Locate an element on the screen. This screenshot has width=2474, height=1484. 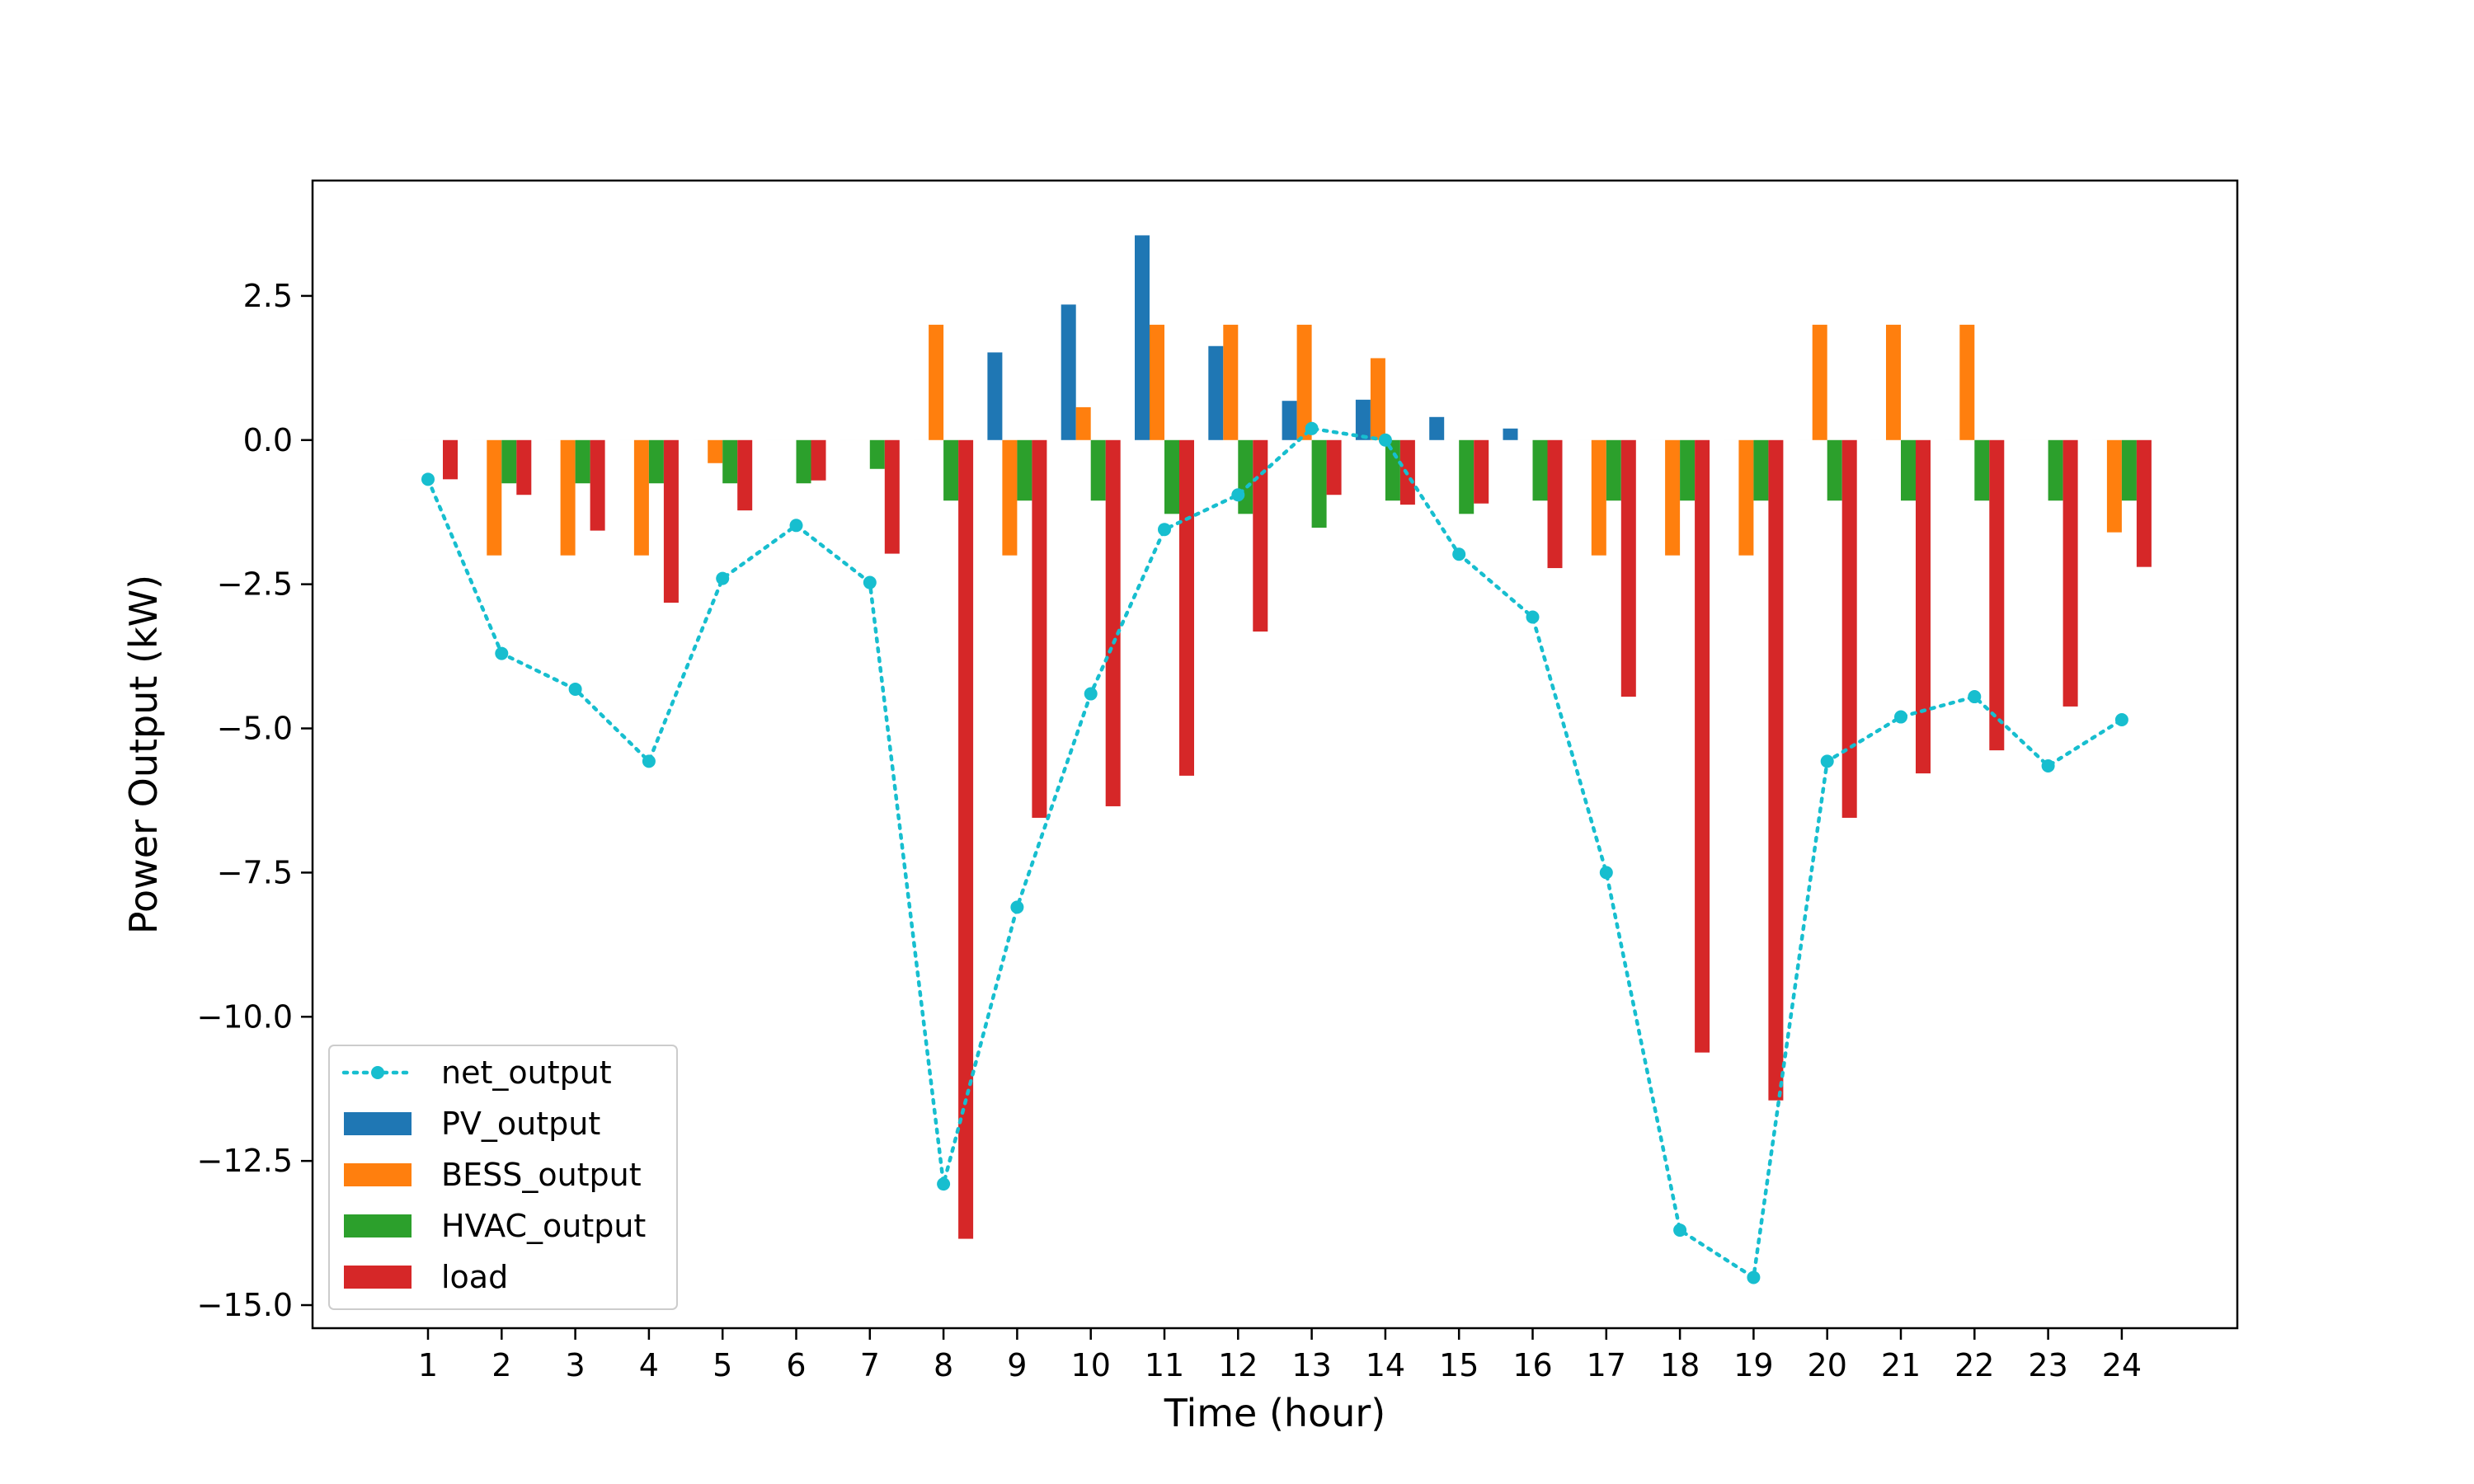
legend-swatch-hvac-output is located at coordinates (378, 1225).